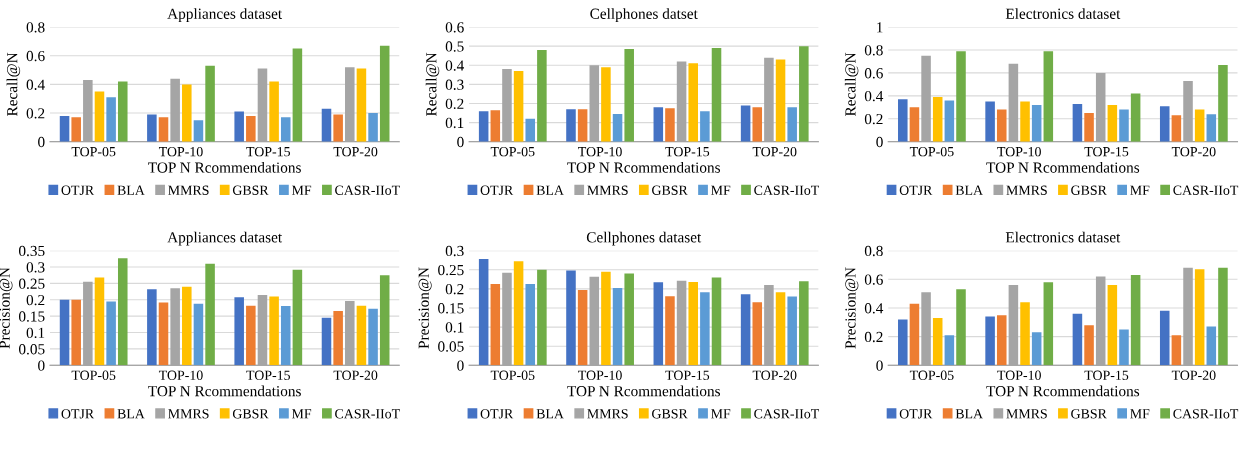  What do you see at coordinates (31, 349) in the screenshot?
I see `y-tick-label: 0.05` at bounding box center [31, 349].